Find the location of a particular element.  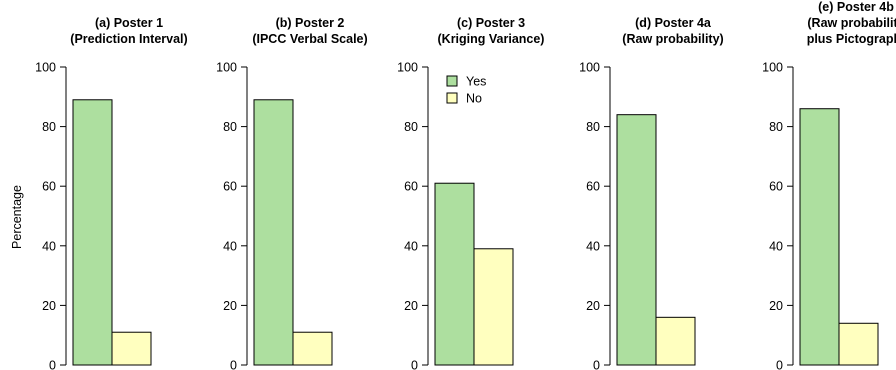

panel-5-tick-label-40: 40 is located at coordinates (776, 246).